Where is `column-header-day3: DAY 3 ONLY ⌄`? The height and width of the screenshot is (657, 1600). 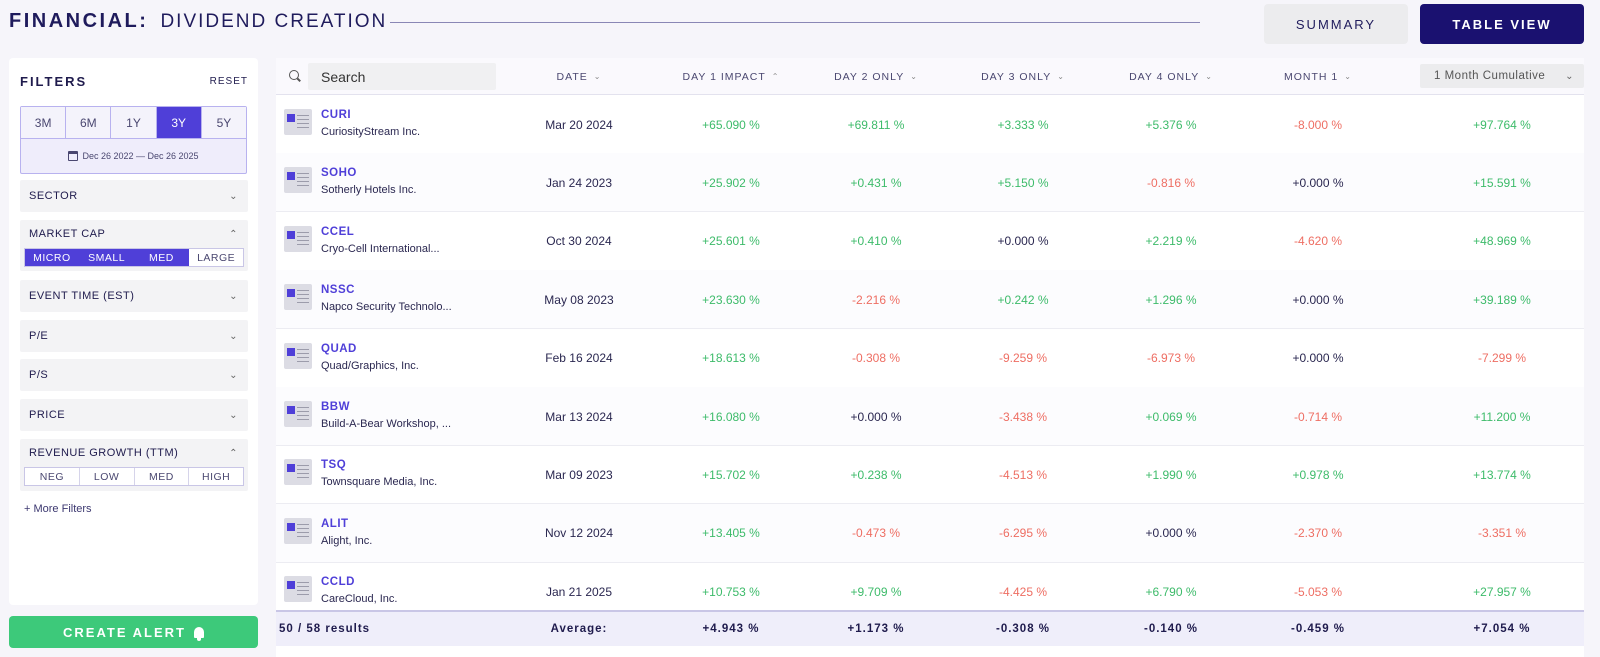 column-header-day3: DAY 3 ONLY ⌄ is located at coordinates (1023, 76).